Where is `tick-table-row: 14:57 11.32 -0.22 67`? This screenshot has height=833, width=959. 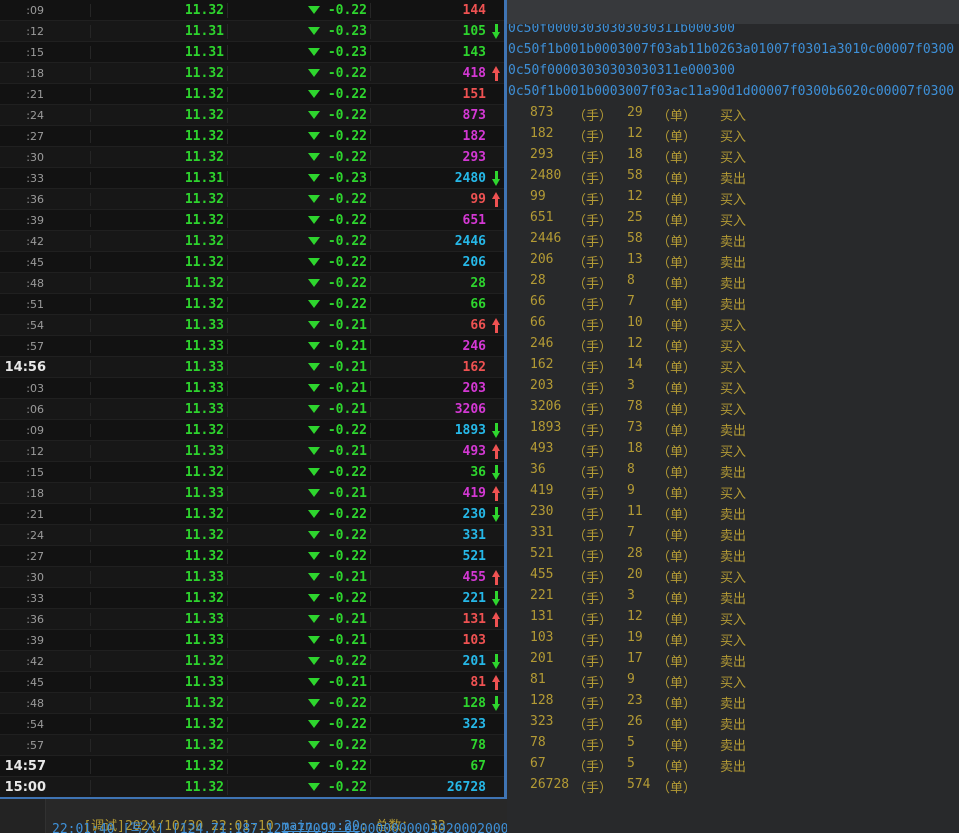 tick-table-row: 14:57 11.32 -0.22 67 is located at coordinates (252, 766).